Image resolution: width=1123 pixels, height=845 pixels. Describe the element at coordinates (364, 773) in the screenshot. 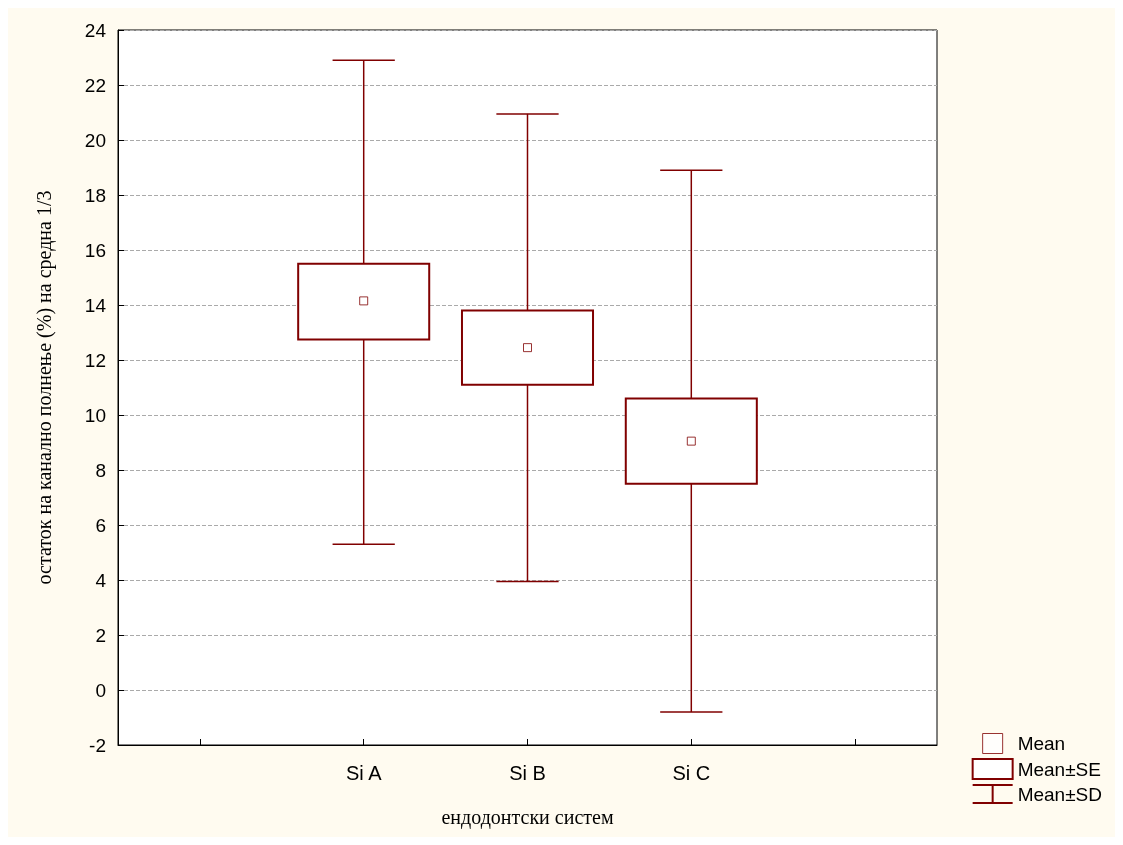

I see `x-tick-label: Si A` at that location.